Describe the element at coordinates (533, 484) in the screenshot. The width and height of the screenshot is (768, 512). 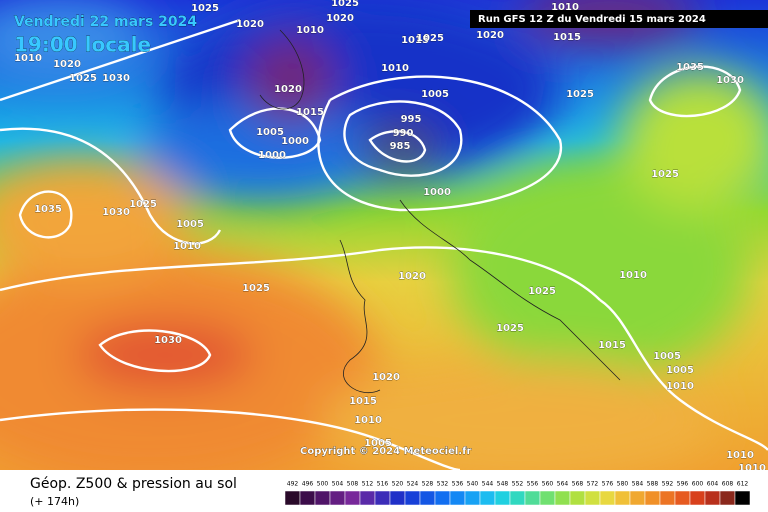
I see `scale-label: 556` at that location.